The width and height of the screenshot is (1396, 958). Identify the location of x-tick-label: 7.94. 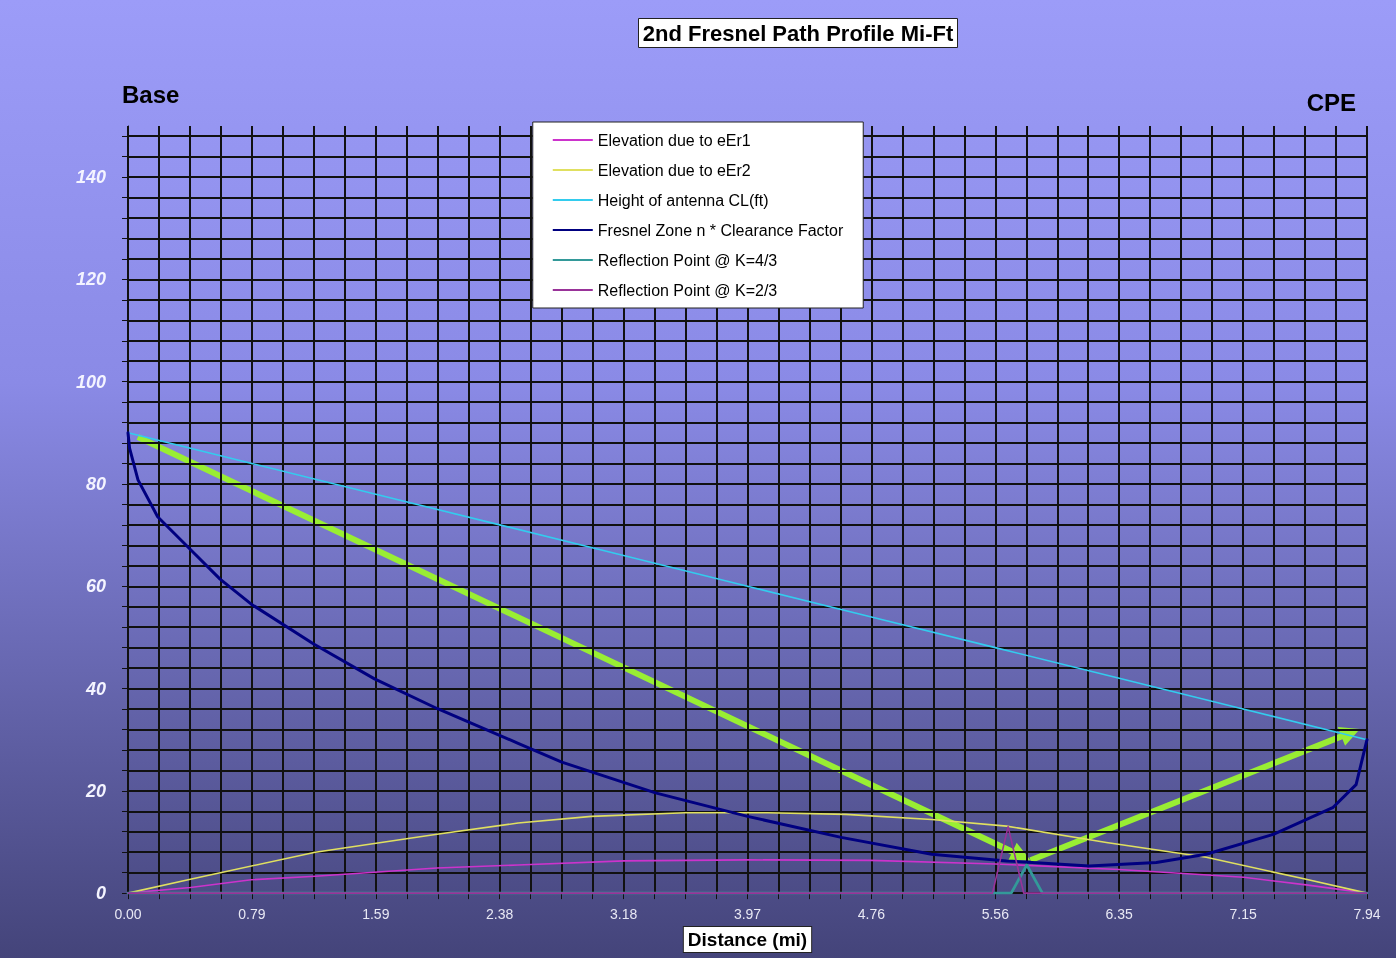
(1367, 914).